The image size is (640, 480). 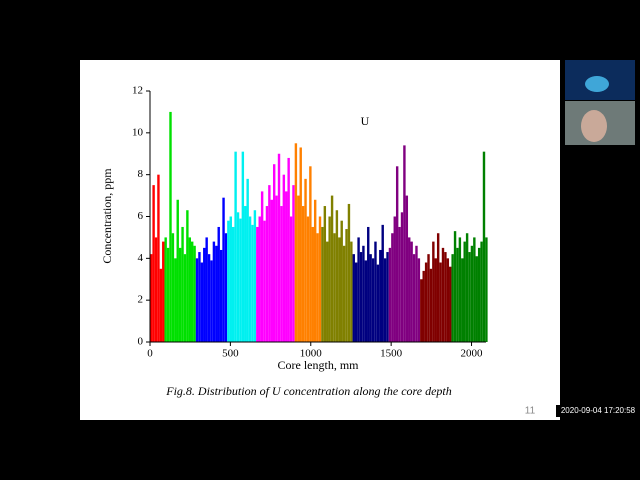 I want to click on x-axis-label: Core length, mm, so click(x=319, y=365).